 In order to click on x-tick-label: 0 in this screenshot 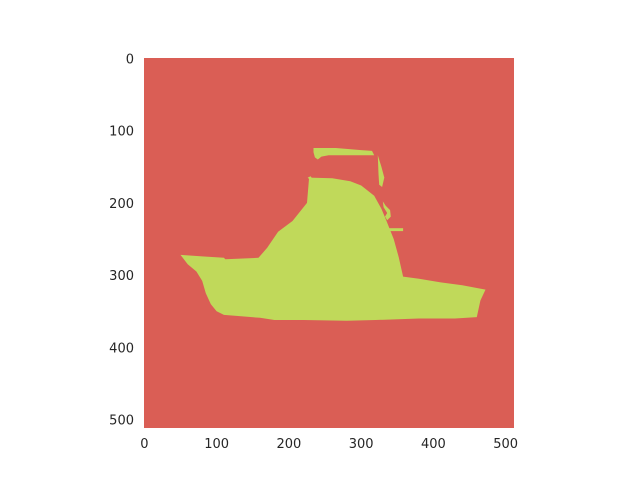, I will do `click(144, 444)`.